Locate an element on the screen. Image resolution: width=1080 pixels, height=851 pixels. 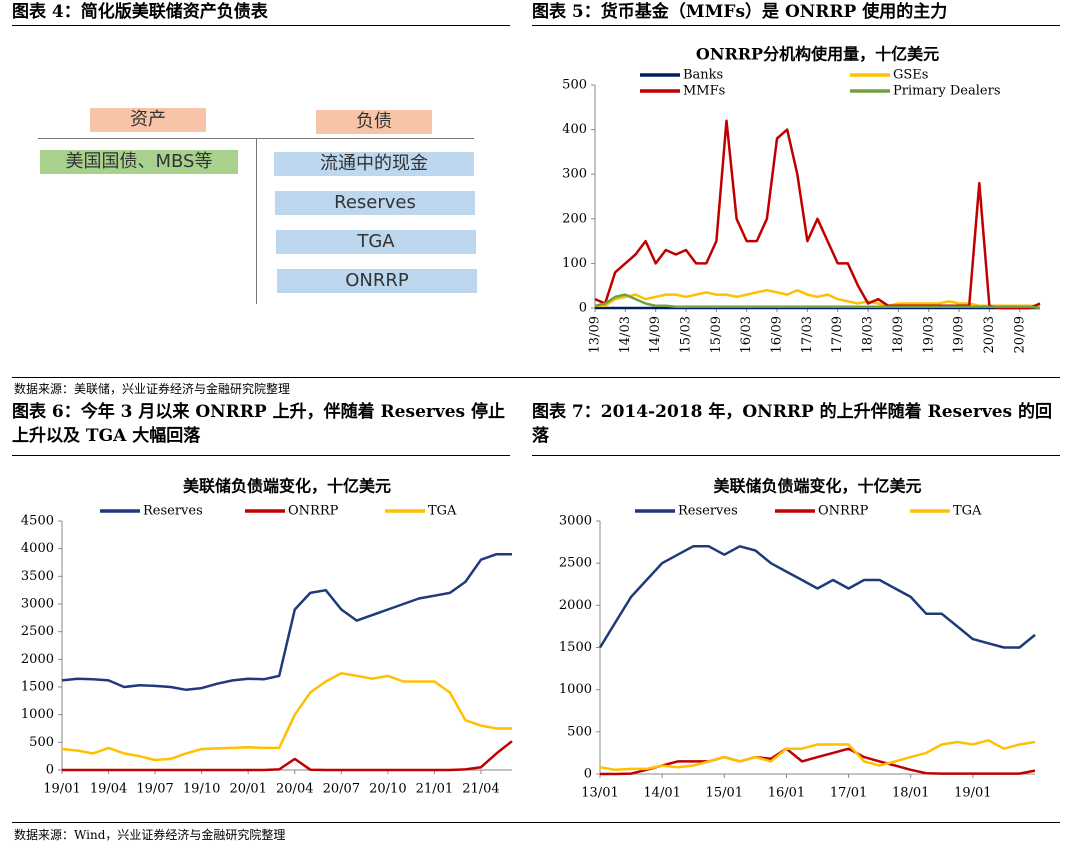
source: 数据来源：美联储，兴业证券经济与金融研究院整理 is located at coordinates (152, 389).